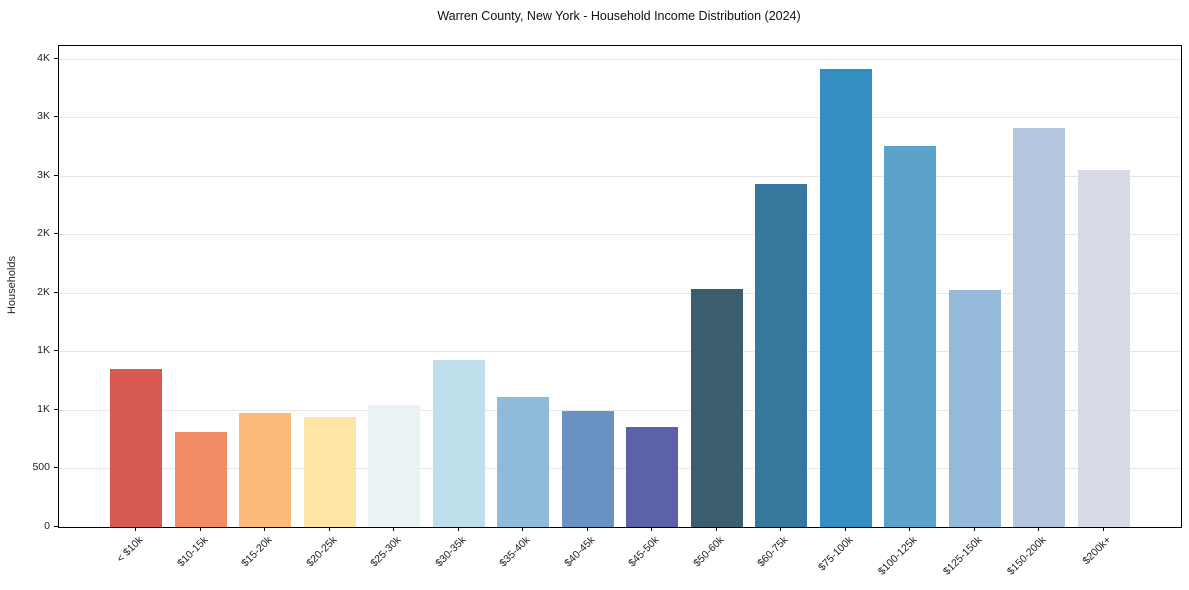 The height and width of the screenshot is (590, 1189). I want to click on y-tick-label: 0, so click(47, 525).